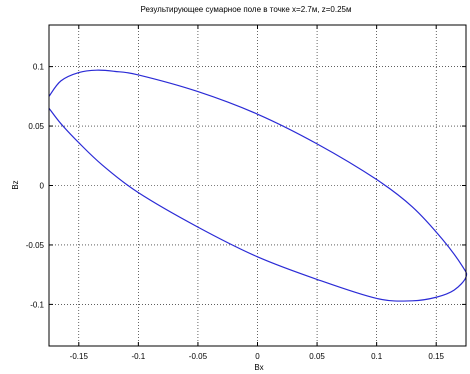 Image resolution: width=470 pixels, height=374 pixels. What do you see at coordinates (317, 356) in the screenshot?
I see `x-tick-label: 0.05` at bounding box center [317, 356].